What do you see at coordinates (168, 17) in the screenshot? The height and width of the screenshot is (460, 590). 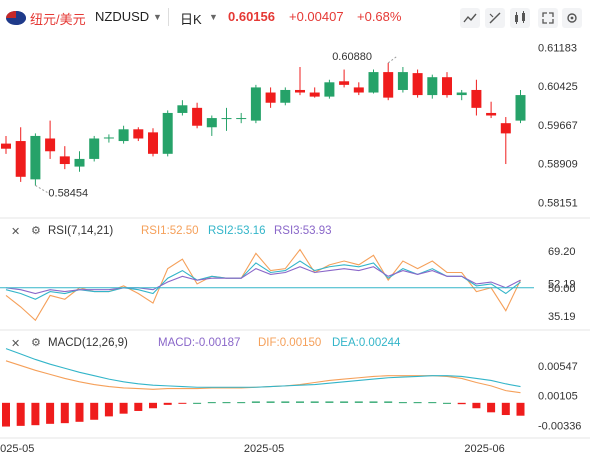 I see `divider` at bounding box center [168, 17].